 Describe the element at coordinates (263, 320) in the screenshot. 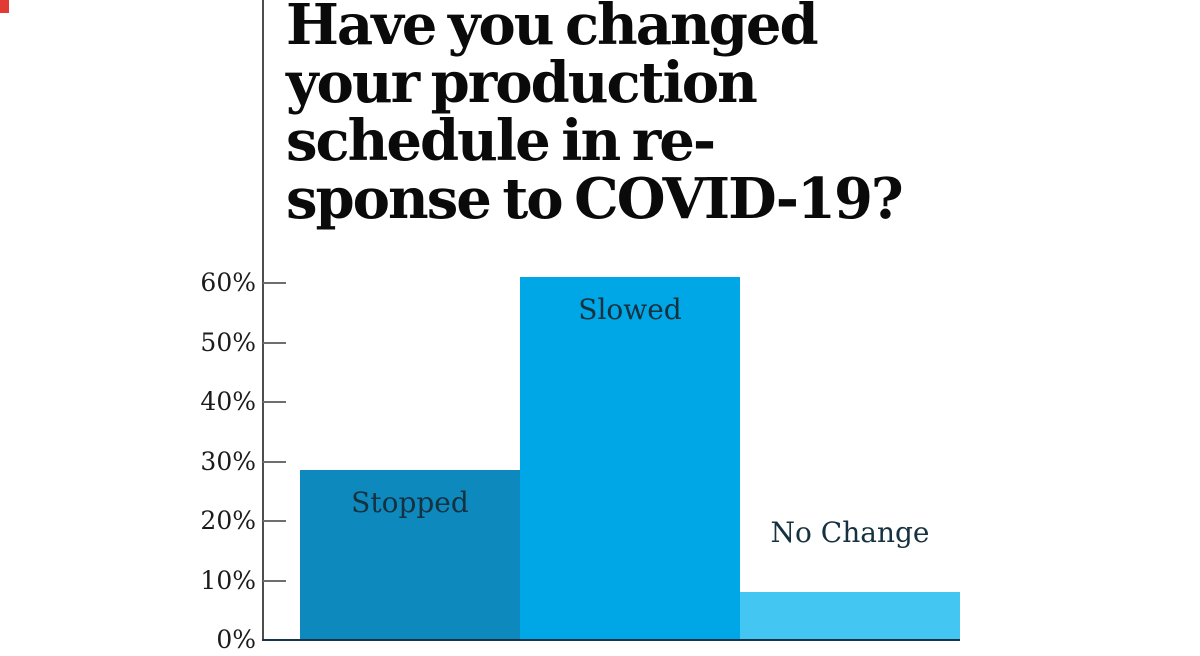

I see `y-axis-line` at that location.